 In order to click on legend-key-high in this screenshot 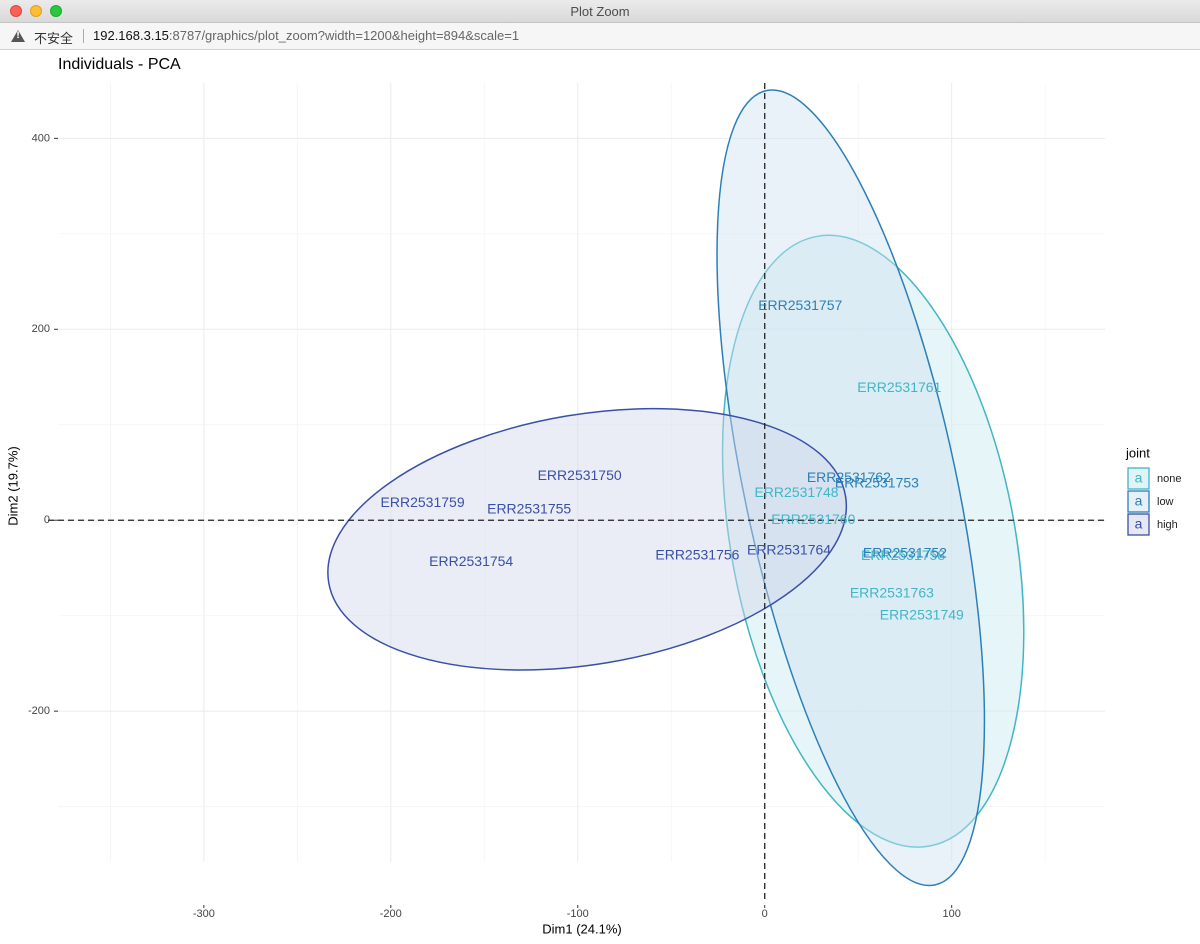, I will do `click(1138, 524)`.